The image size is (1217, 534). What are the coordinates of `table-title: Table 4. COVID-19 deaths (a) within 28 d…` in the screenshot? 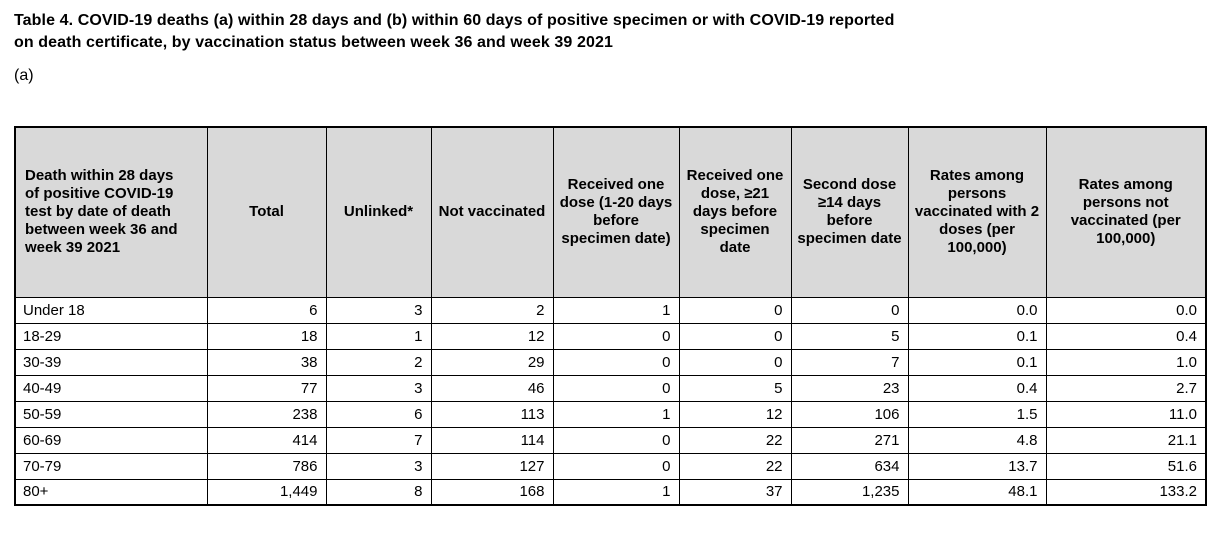 It's located at (609, 32).